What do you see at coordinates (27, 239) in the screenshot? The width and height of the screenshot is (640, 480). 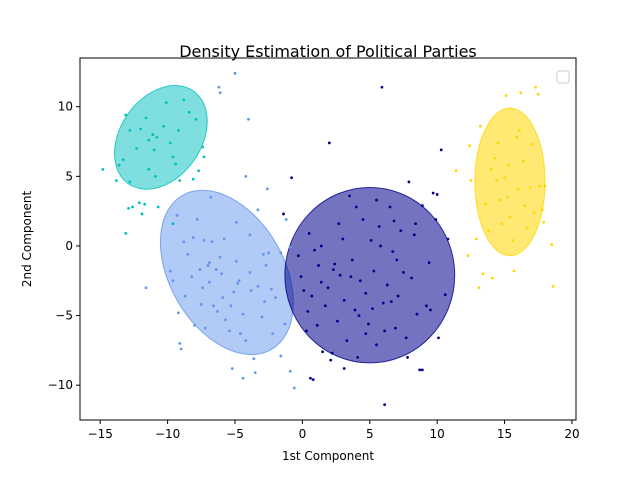 I see `y-axis-label: 2nd Component` at bounding box center [27, 239].